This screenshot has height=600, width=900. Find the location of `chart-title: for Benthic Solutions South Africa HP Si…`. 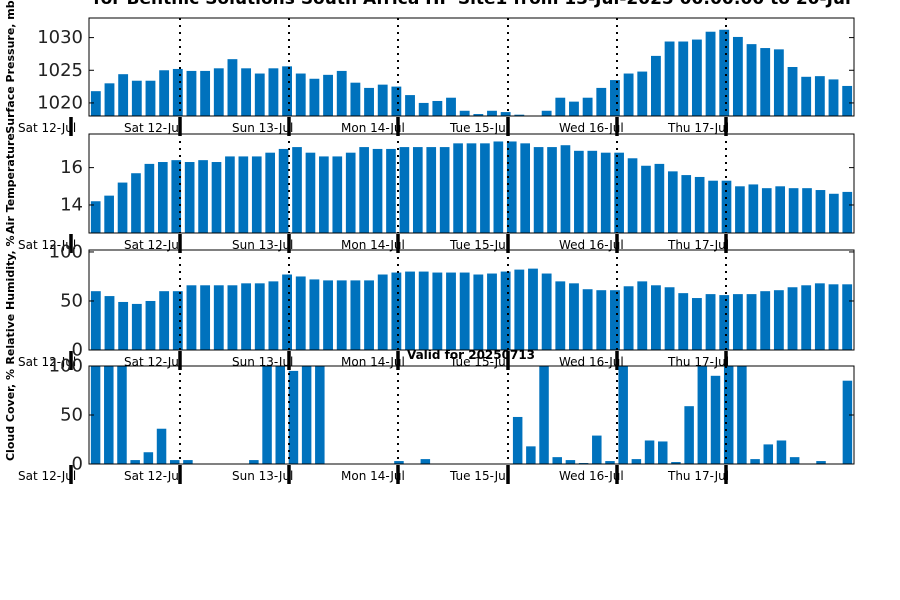

chart-title: for Benthic Solutions South Africa HP Si… is located at coordinates (472, 4).